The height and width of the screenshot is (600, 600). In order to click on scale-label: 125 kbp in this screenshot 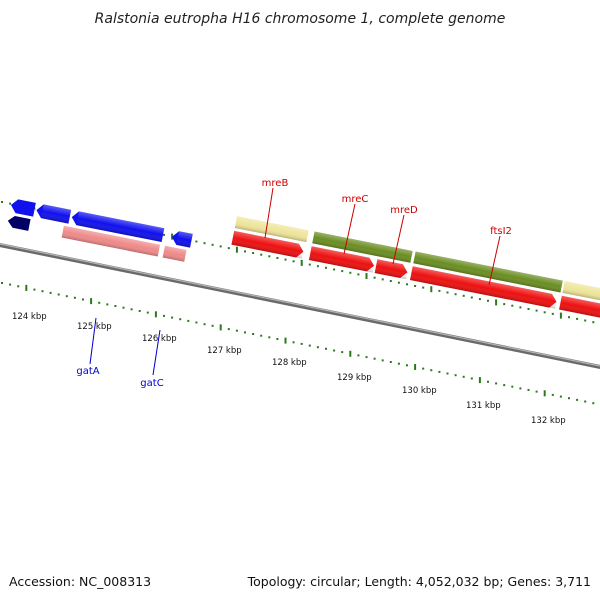, I will do `click(94, 327)`.